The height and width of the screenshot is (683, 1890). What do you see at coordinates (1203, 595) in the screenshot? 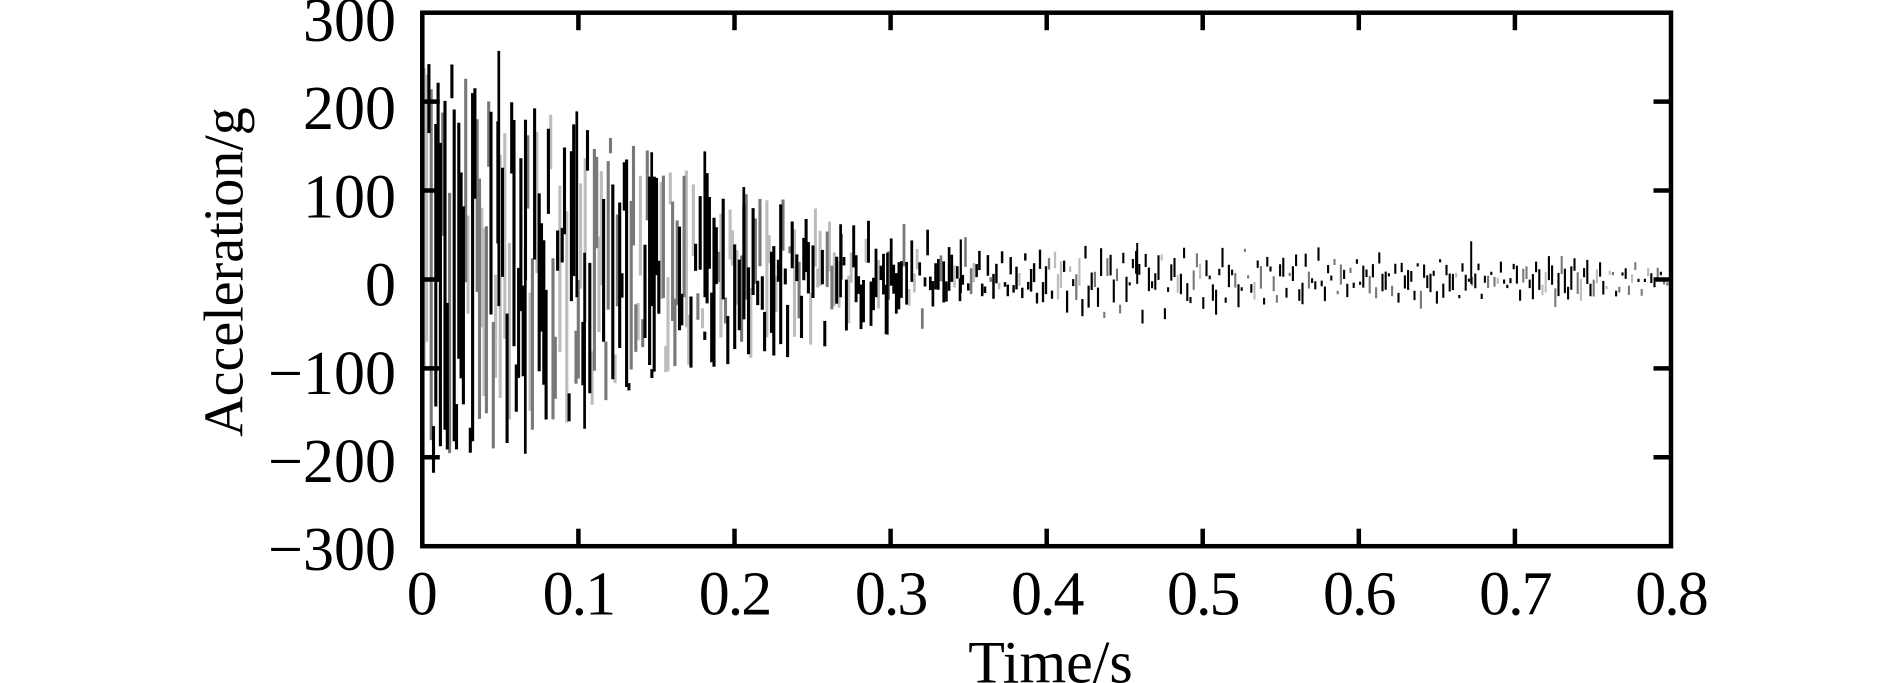
I see `svg-text: 0.5` at bounding box center [1203, 595].